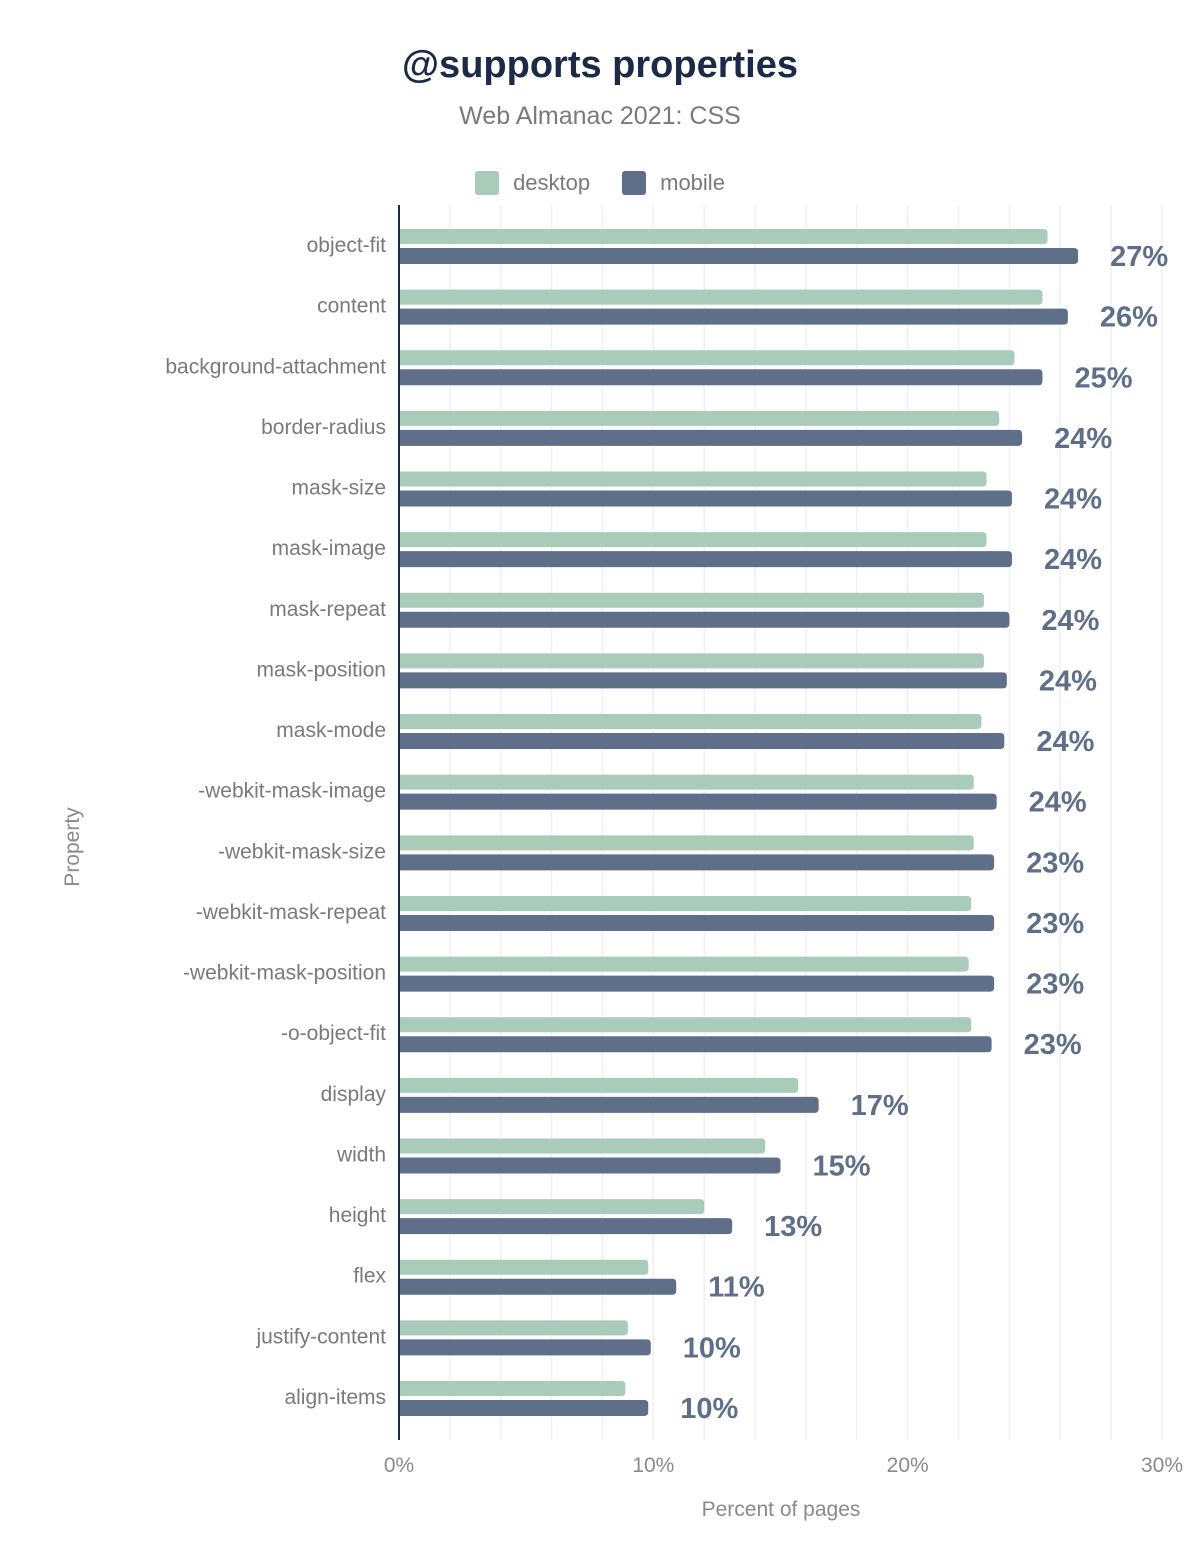  Describe the element at coordinates (323, 427) in the screenshot. I see `y-tick-label: border-radius` at that location.